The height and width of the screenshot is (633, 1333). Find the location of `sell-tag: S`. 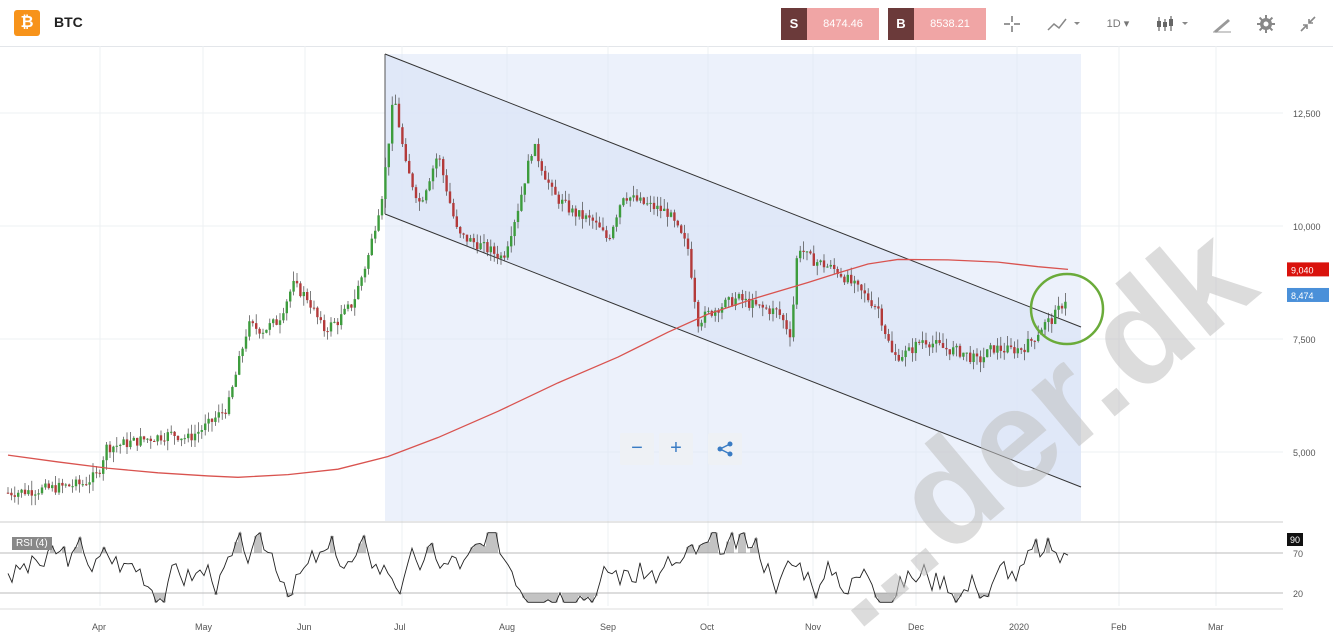

sell-tag: S is located at coordinates (794, 24).